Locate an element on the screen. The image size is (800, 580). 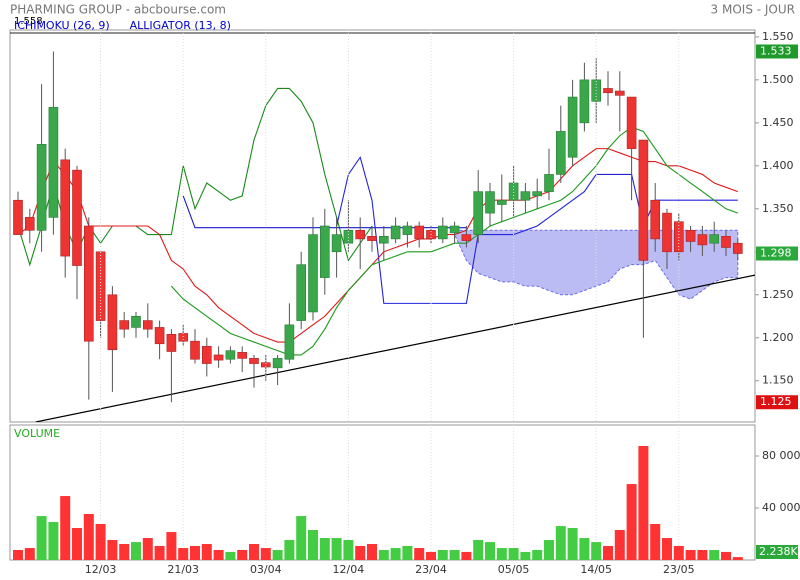
x-tick-label: 23/04 is located at coordinates (431, 569).